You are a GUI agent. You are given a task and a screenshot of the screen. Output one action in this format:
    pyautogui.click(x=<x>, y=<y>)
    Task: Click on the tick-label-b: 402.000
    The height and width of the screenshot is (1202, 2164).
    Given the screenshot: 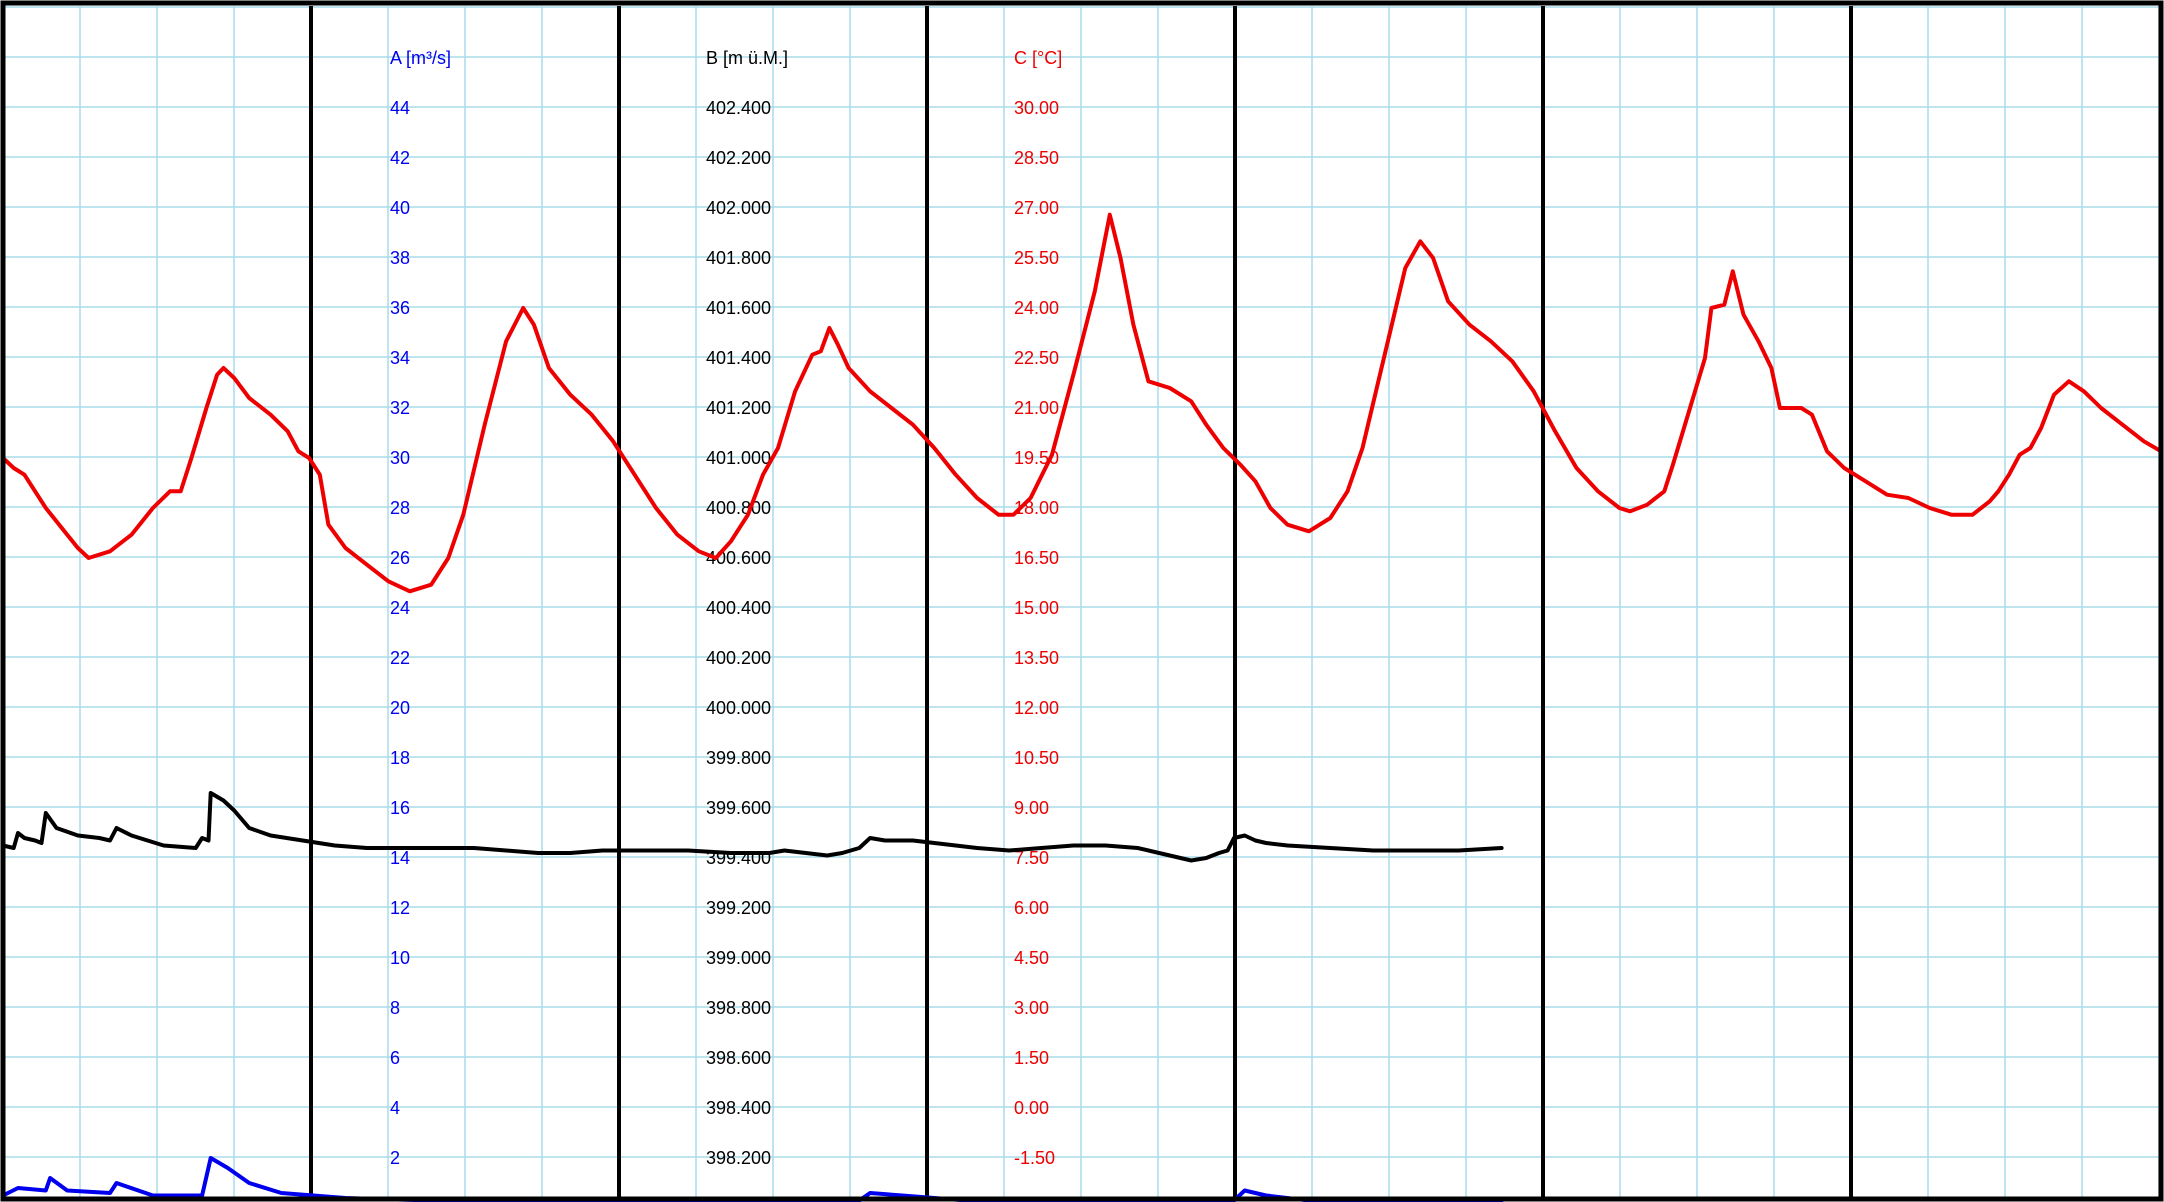 What is the action you would take?
    pyautogui.click(x=738, y=208)
    